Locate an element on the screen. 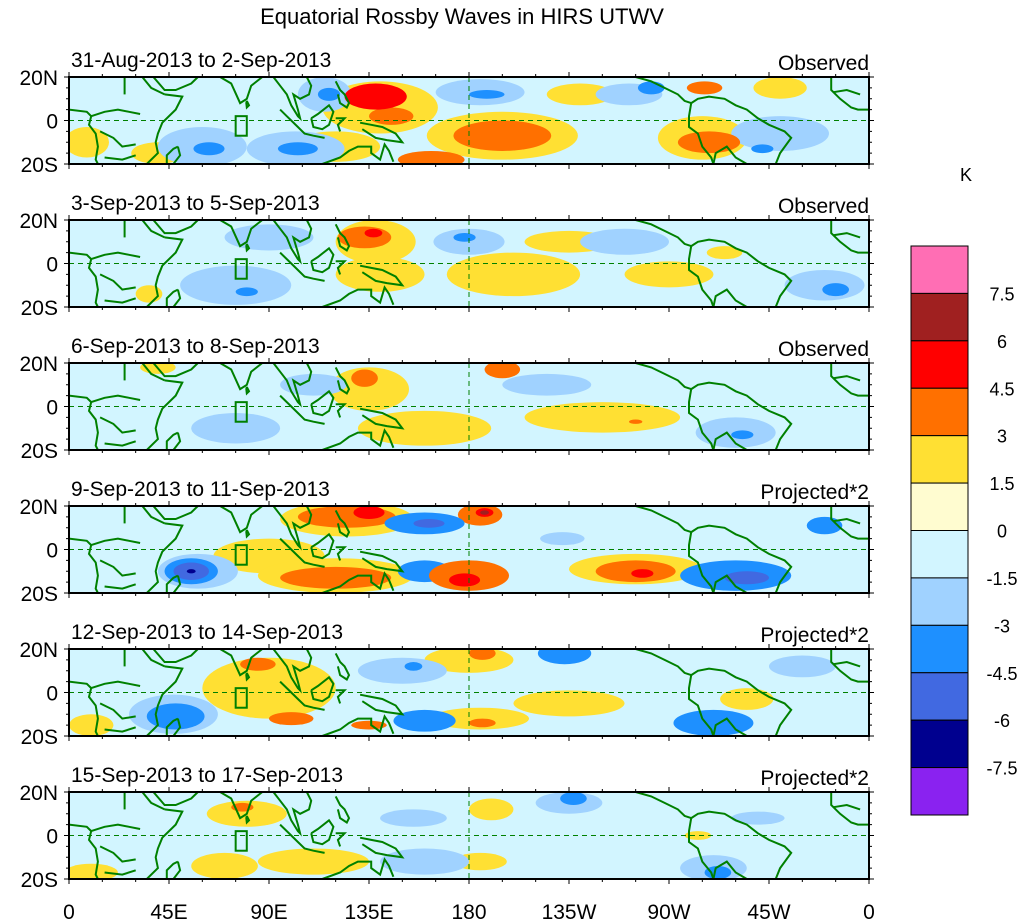 The height and width of the screenshot is (924, 1024). colorbar-label: -3 is located at coordinates (1002, 626).